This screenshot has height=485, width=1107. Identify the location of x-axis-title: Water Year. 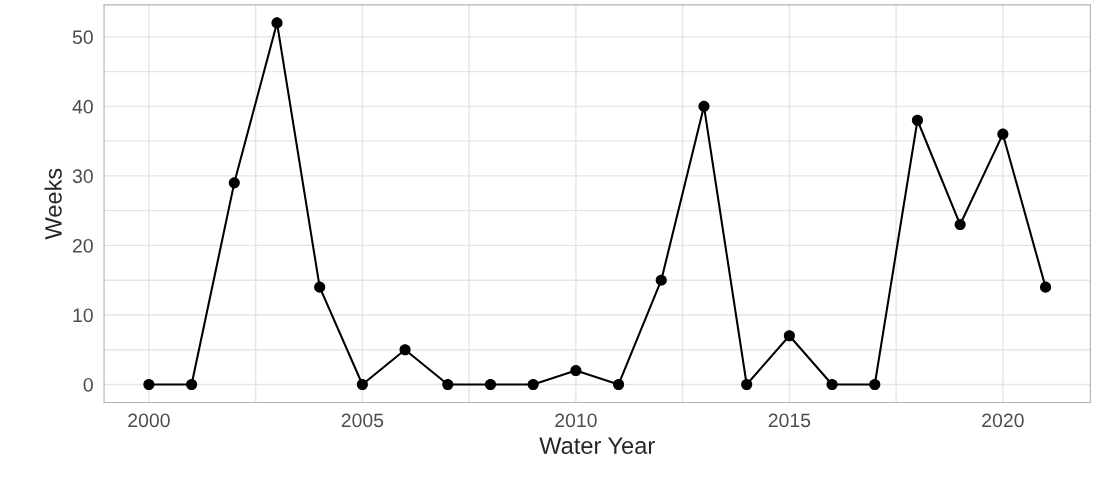
(597, 445).